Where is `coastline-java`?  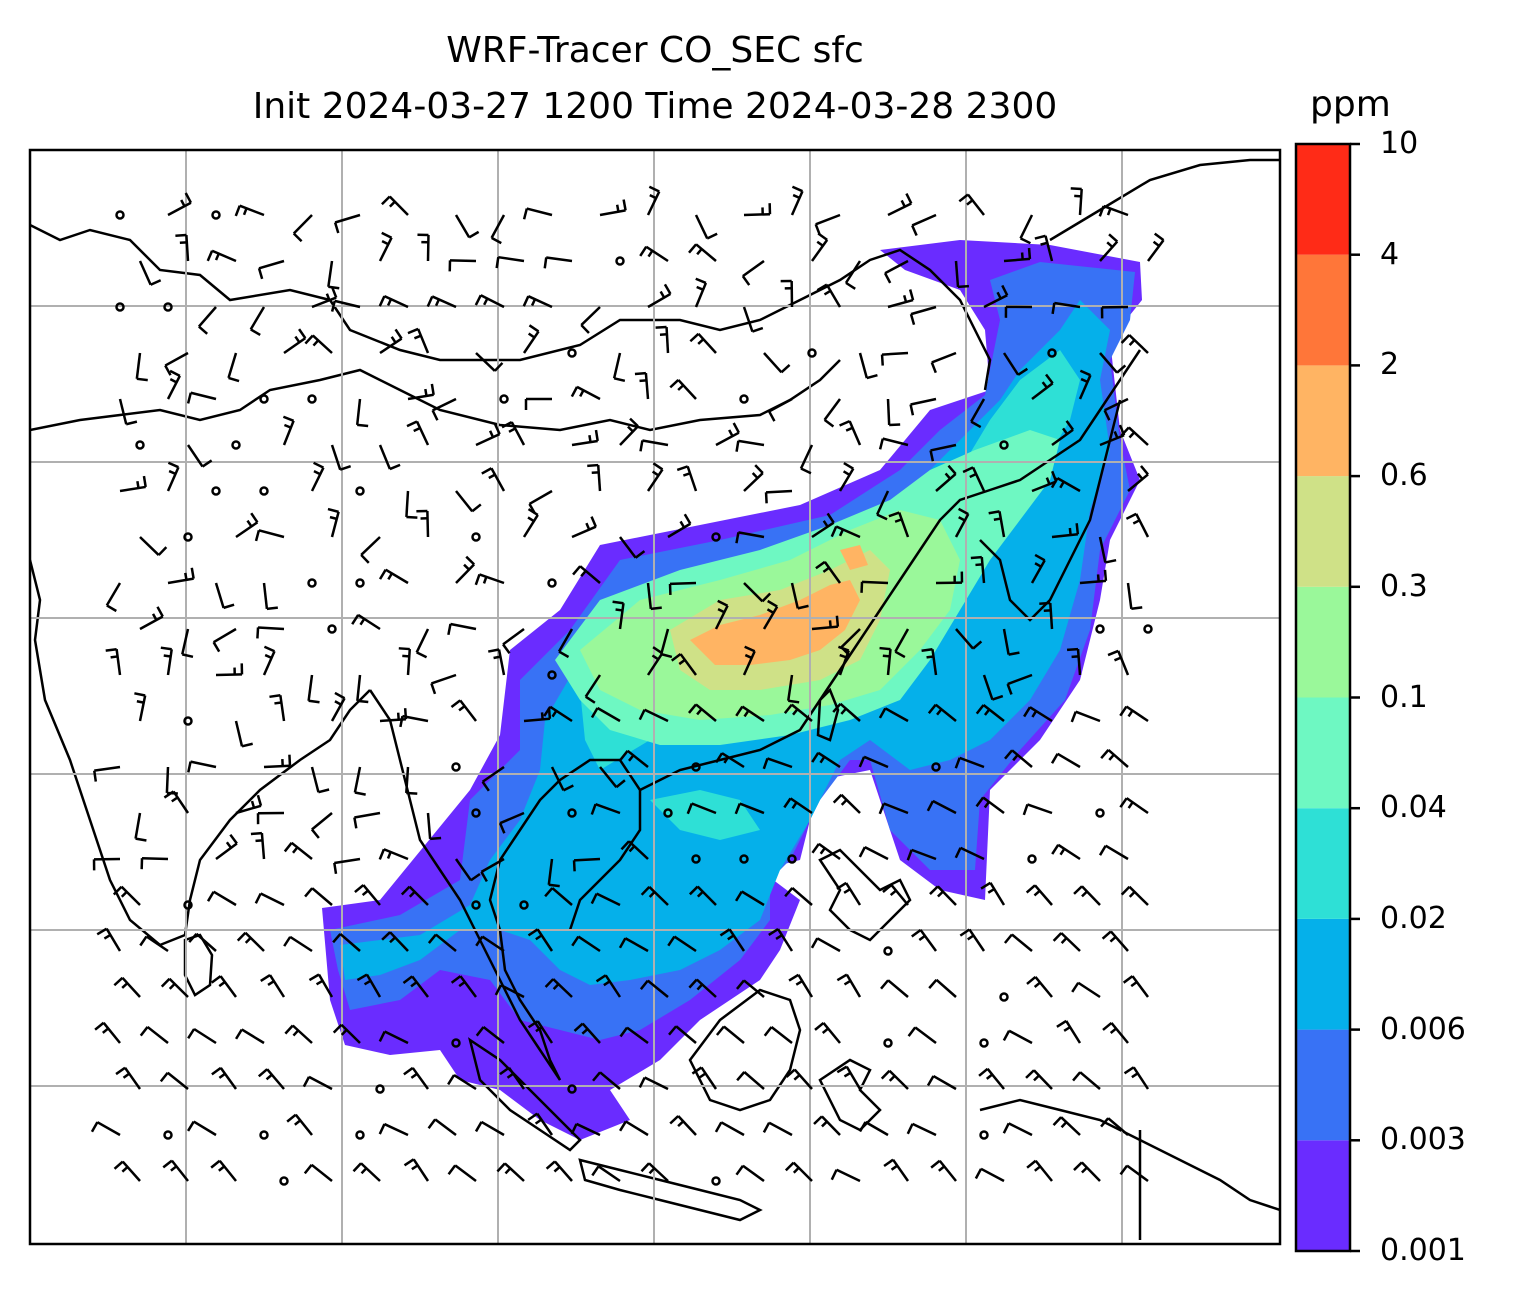
coastline-java is located at coordinates (670, 1190).